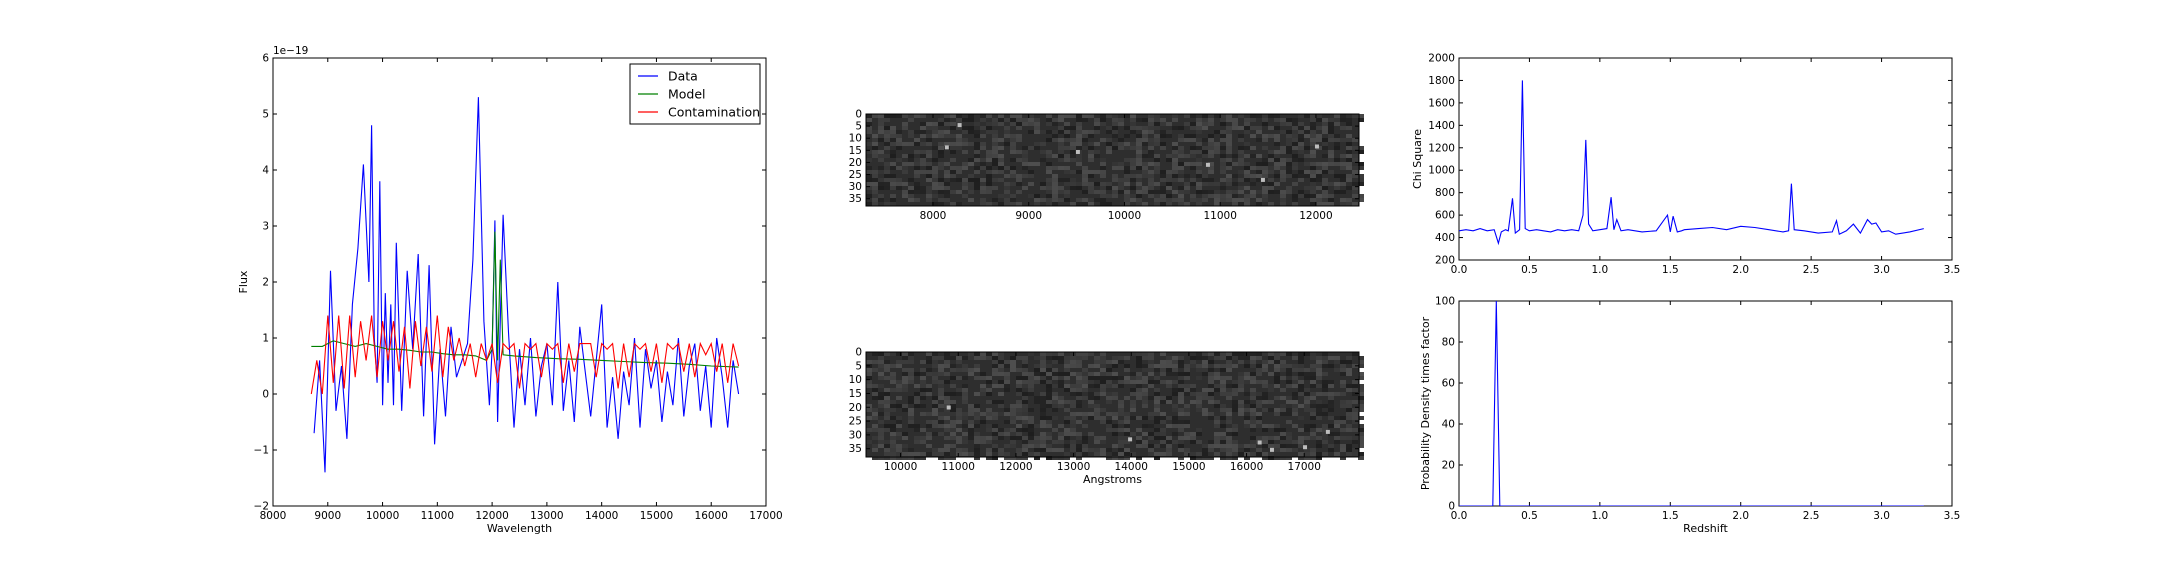 The width and height of the screenshot is (2160, 576). Describe the element at coordinates (855, 187) in the screenshot. I see `y-tick-label: 30` at that location.